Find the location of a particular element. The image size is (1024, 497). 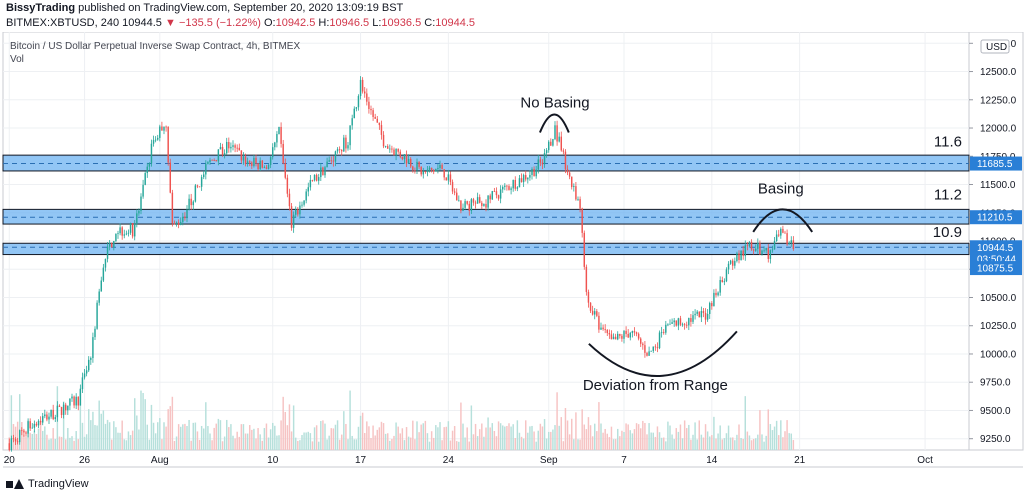

level-label: 11.2 is located at coordinates (948, 195).